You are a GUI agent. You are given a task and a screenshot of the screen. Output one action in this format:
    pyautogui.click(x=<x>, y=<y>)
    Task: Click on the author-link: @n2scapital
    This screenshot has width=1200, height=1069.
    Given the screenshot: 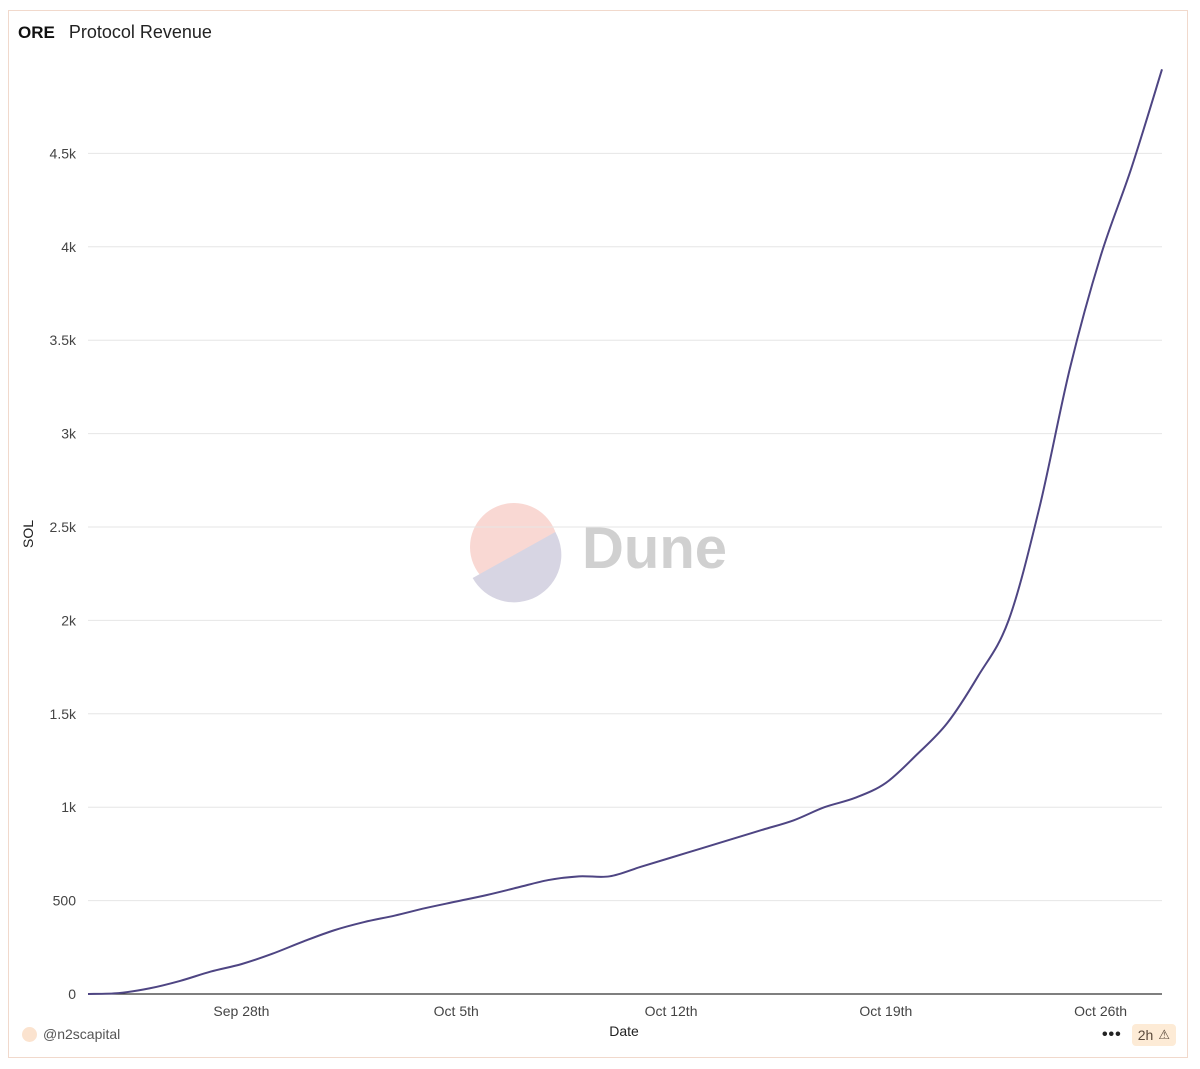 What is the action you would take?
    pyautogui.click(x=71, y=1034)
    